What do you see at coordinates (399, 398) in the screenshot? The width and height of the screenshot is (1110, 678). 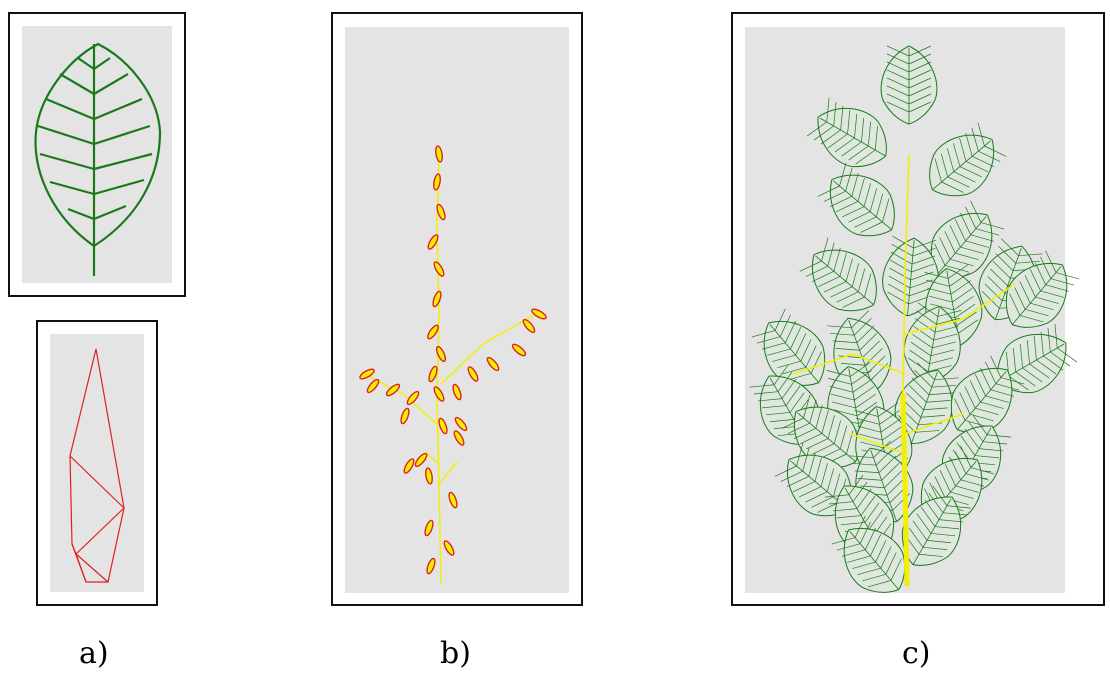 I see `left-branch` at bounding box center [399, 398].